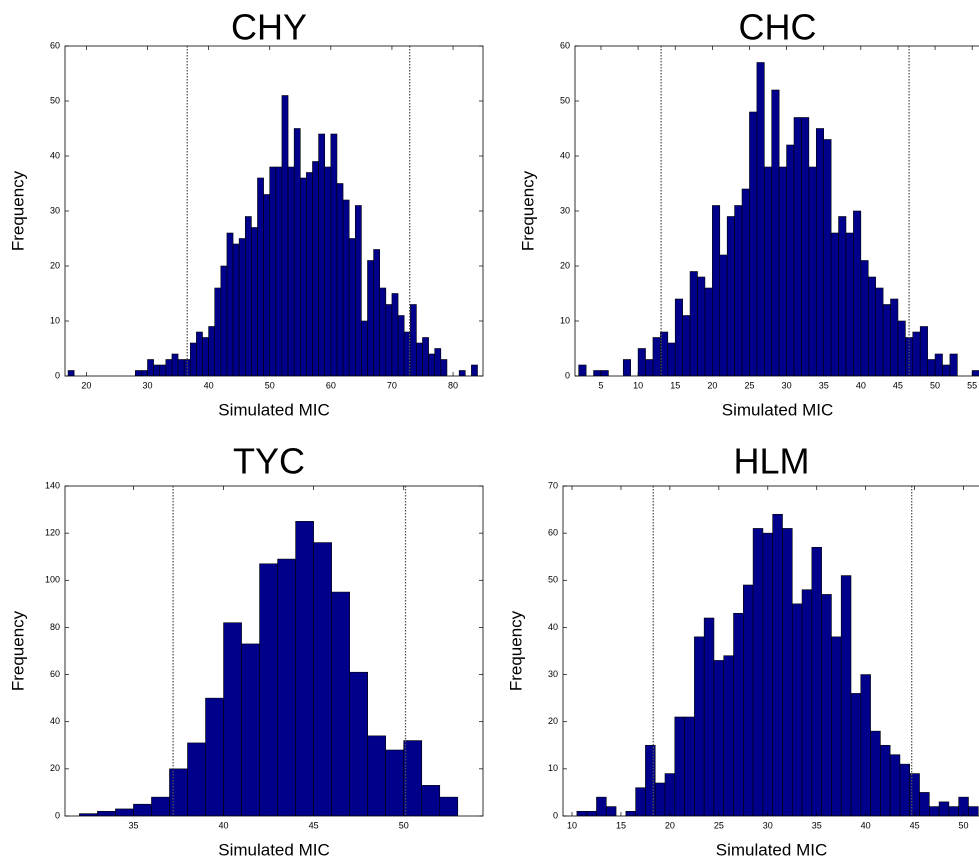 Image resolution: width=979 pixels, height=862 pixels. Describe the element at coordinates (600, 385) in the screenshot. I see `x-tick-label: 5` at that location.